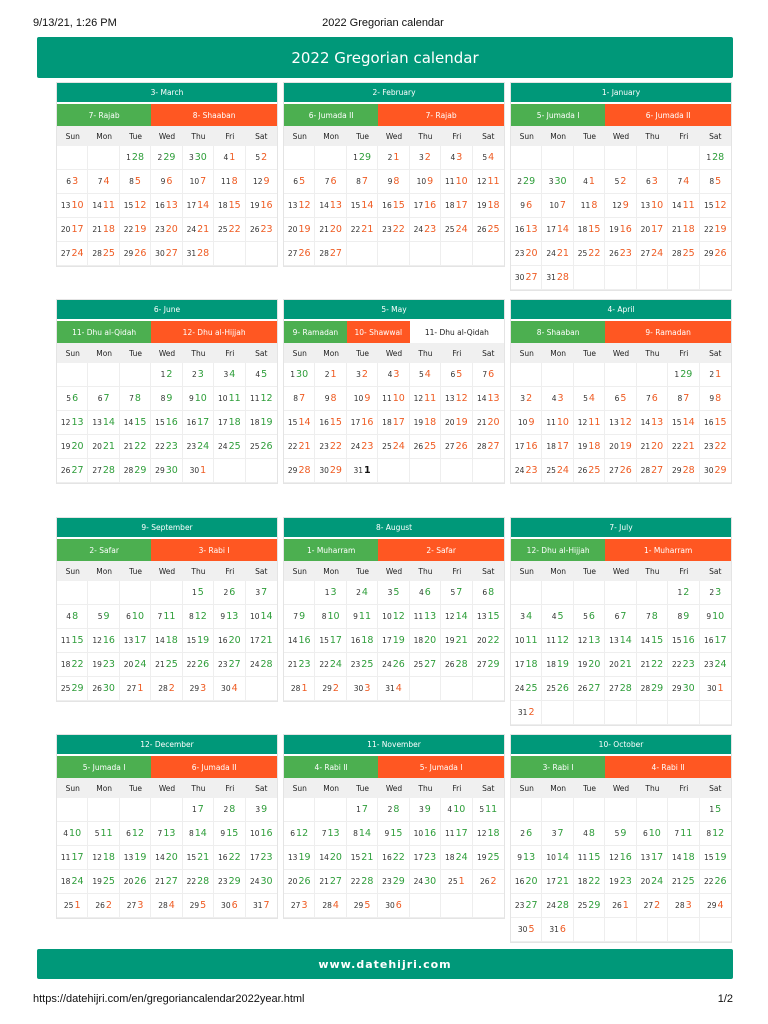  Describe the element at coordinates (652, 423) in the screenshot. I see `day-cell: 14 13` at that location.